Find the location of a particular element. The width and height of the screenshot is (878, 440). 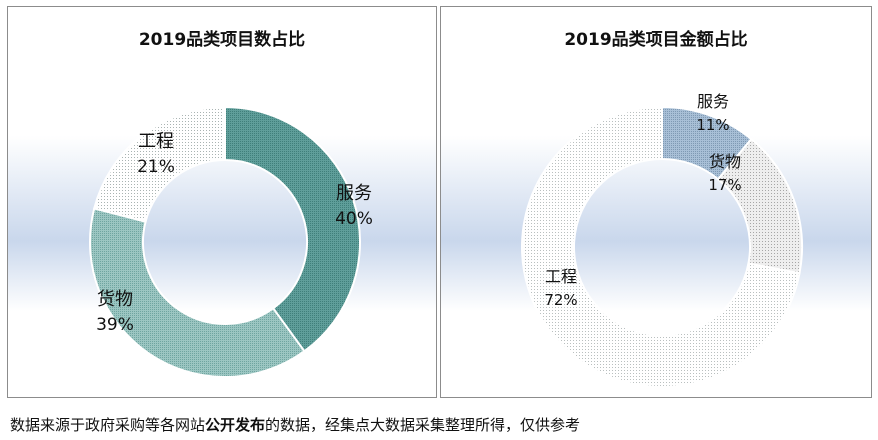

donut-slice-工程 is located at coordinates (159, 164).